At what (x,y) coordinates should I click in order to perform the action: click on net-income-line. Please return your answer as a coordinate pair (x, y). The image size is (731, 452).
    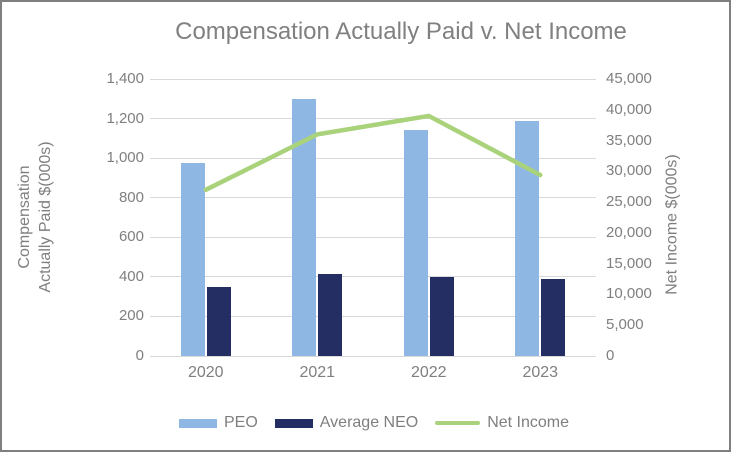
    Looking at the image, I should click on (373, 153).